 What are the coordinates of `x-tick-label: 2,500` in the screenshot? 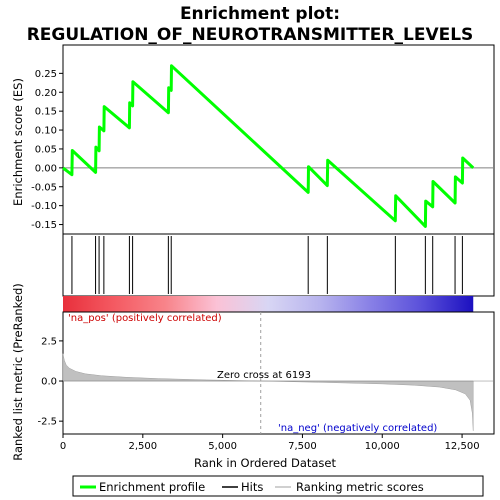 It's located at (142, 446).